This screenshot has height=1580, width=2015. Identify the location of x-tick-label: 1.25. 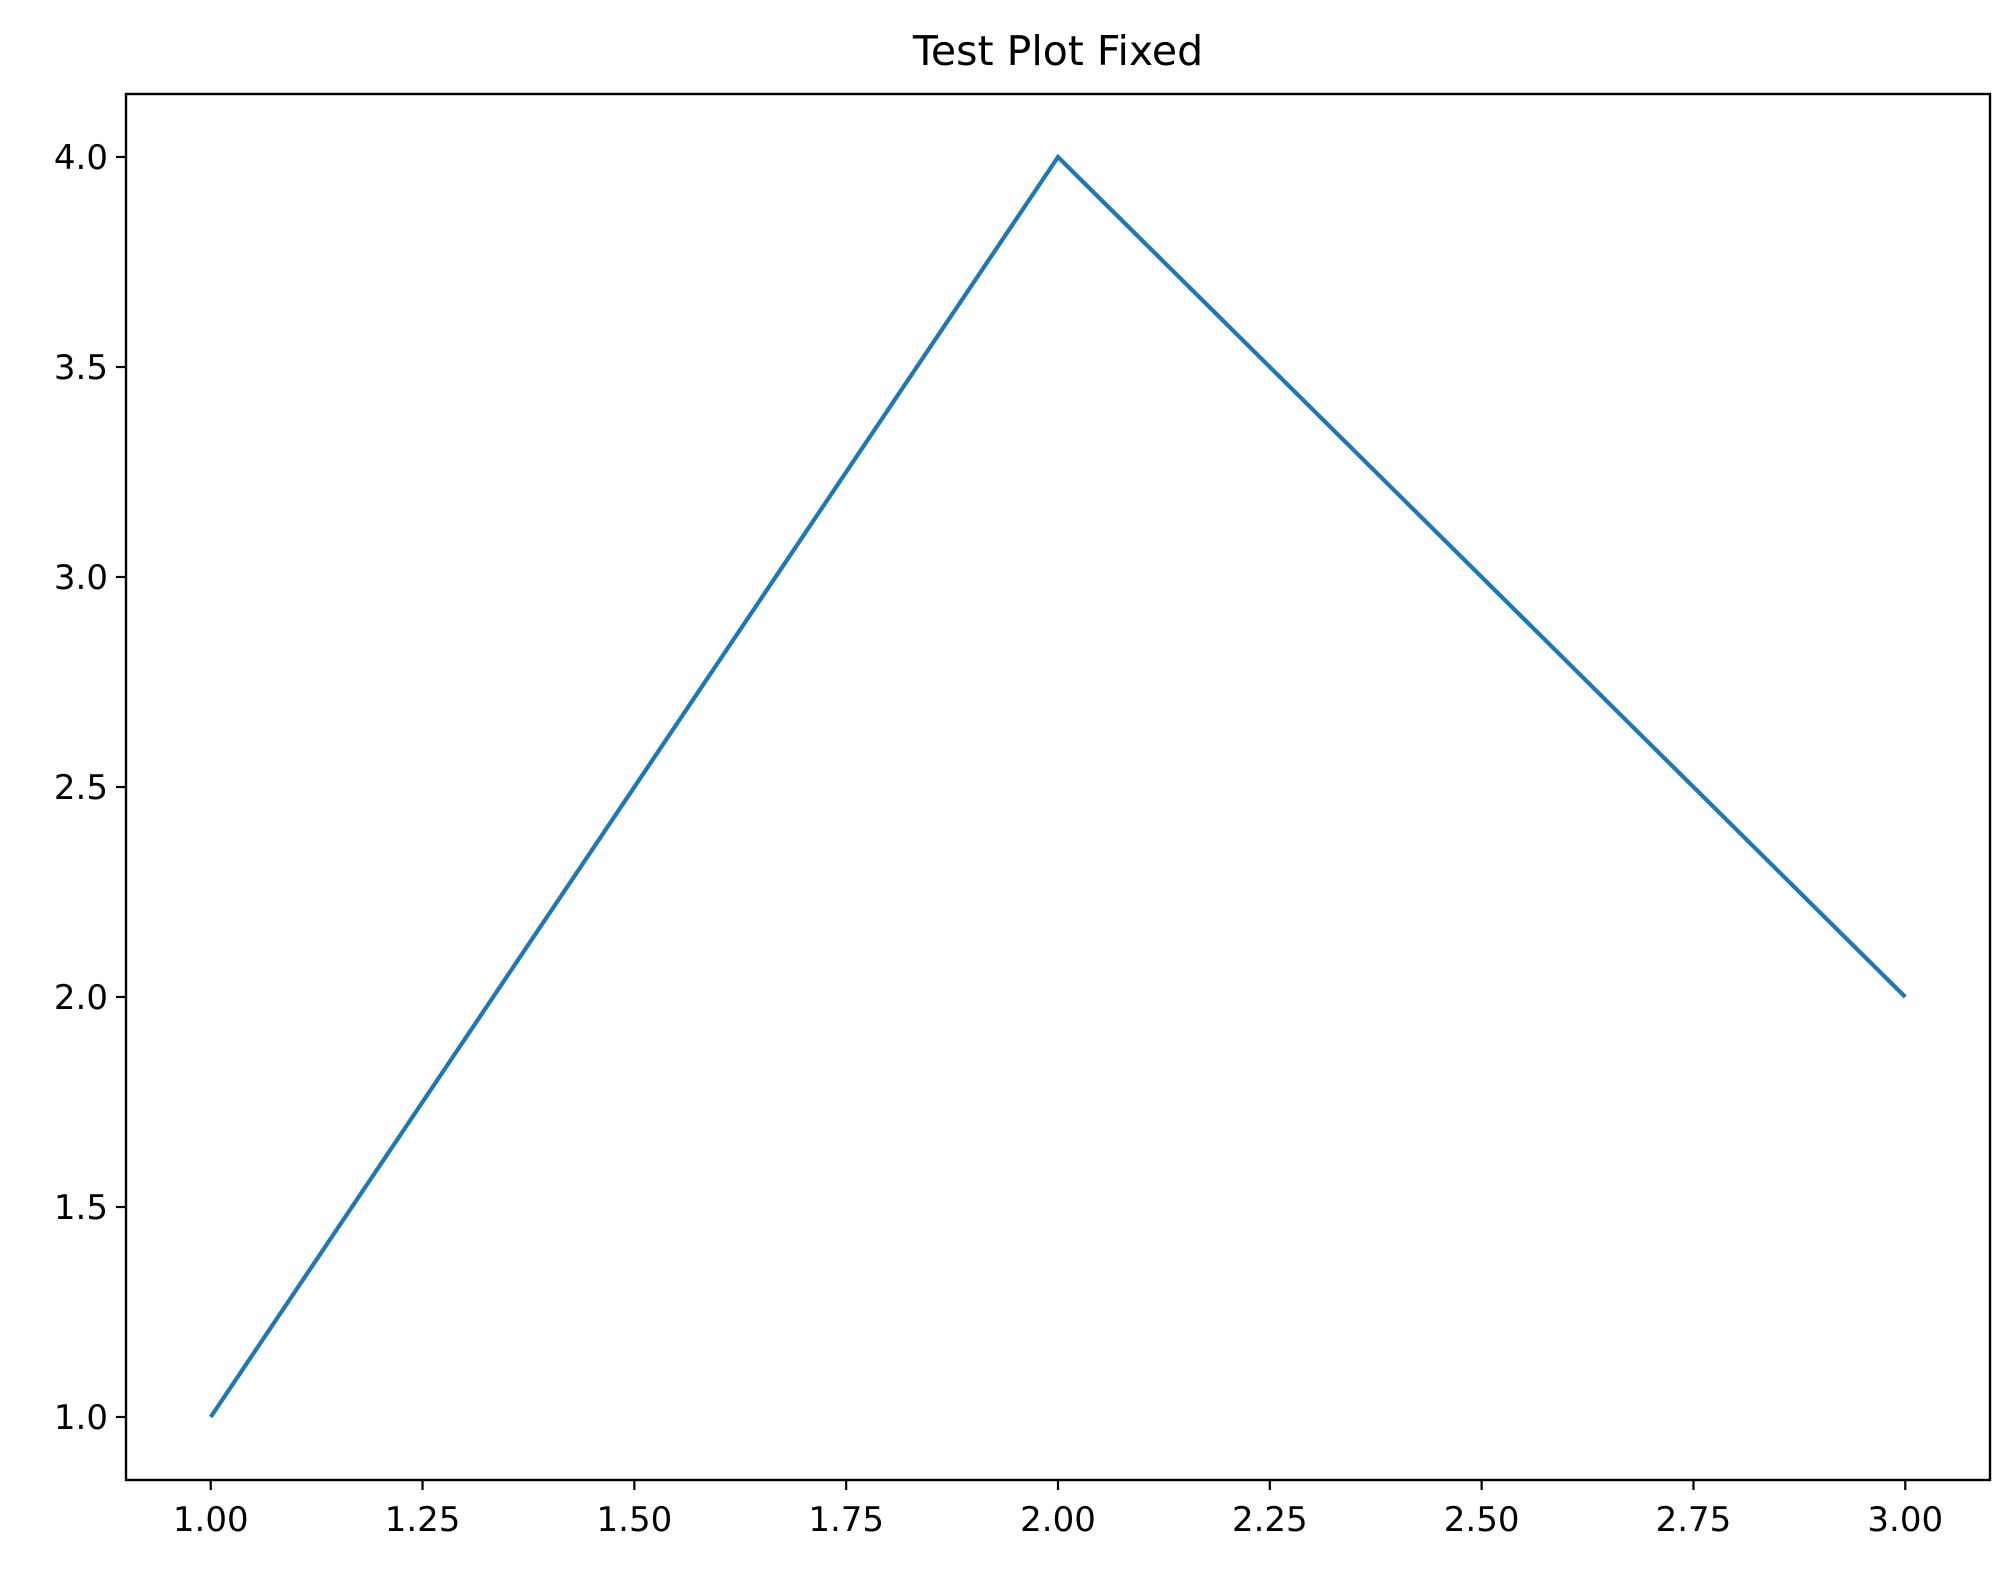
(423, 1520).